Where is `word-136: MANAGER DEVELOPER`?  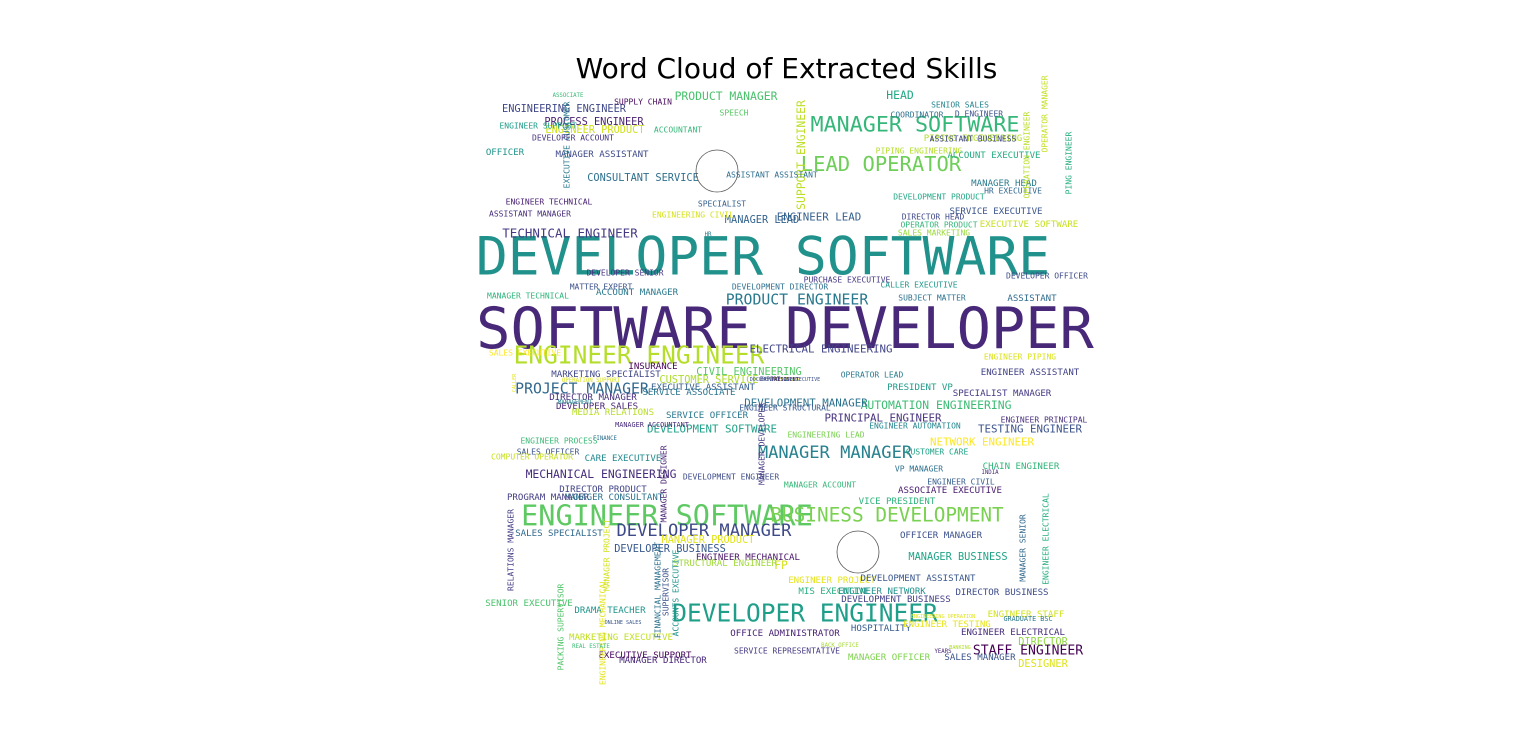 word-136: MANAGER DEVELOPER is located at coordinates (762, 444).